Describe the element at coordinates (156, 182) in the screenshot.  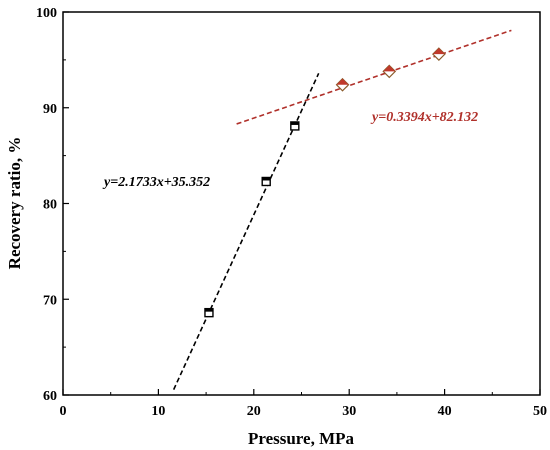
I see `fit-equation-series-1: y=2.1733x+35.352` at that location.